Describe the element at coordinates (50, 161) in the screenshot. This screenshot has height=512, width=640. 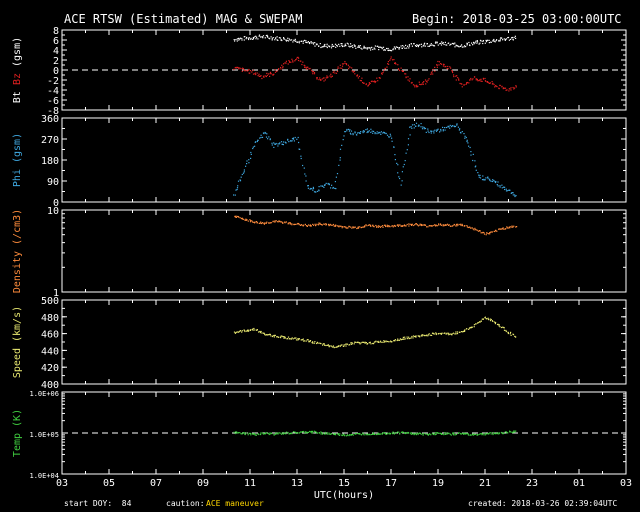
I see `y-tick-label: 180` at that location.